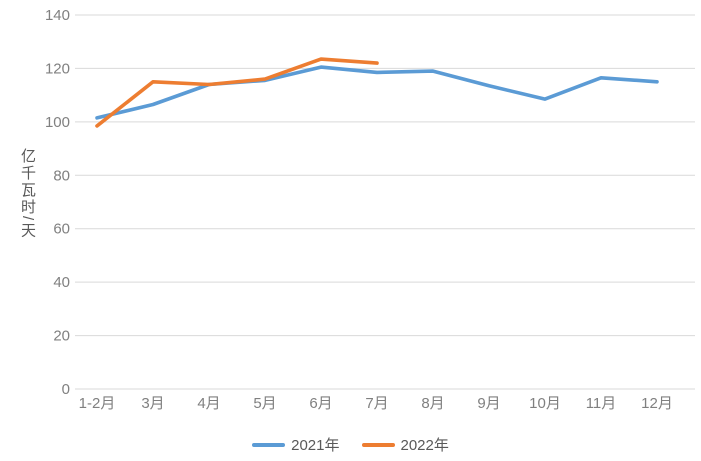 This screenshot has height=461, width=701. Describe the element at coordinates (350, 444) in the screenshot. I see `legend: 2021年 2022年` at that location.